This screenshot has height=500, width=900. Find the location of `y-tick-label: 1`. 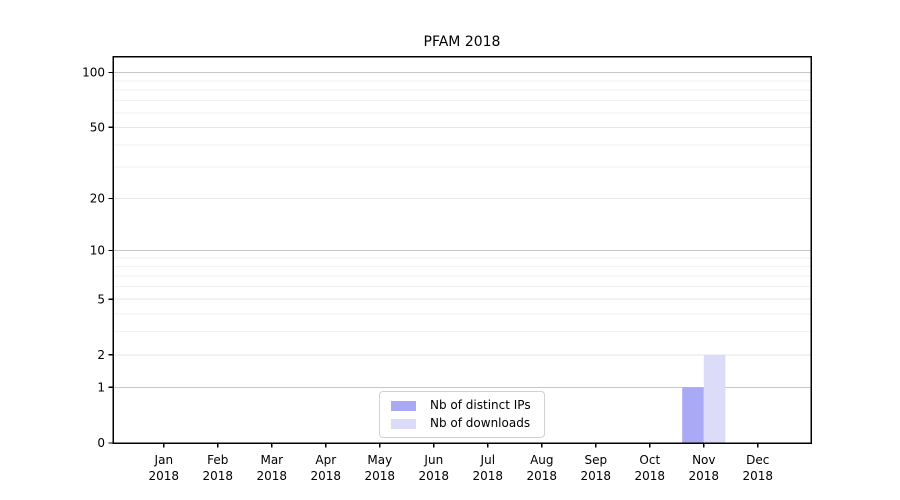

y-tick-label: 1 is located at coordinates (101, 388).